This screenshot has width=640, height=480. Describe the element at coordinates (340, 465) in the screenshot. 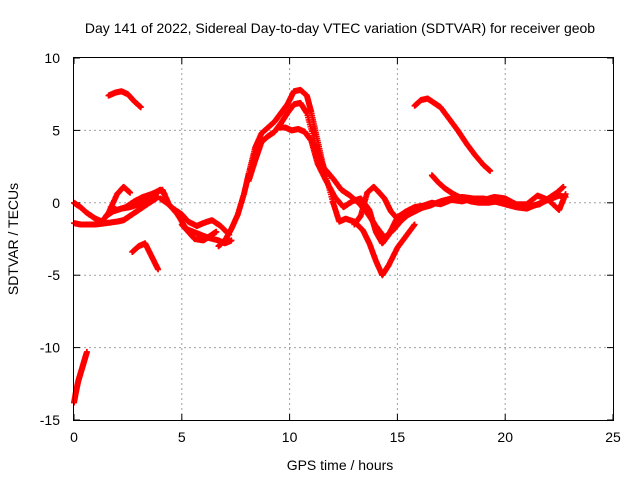

I see `x-axis-label: GPS time / hours` at that location.